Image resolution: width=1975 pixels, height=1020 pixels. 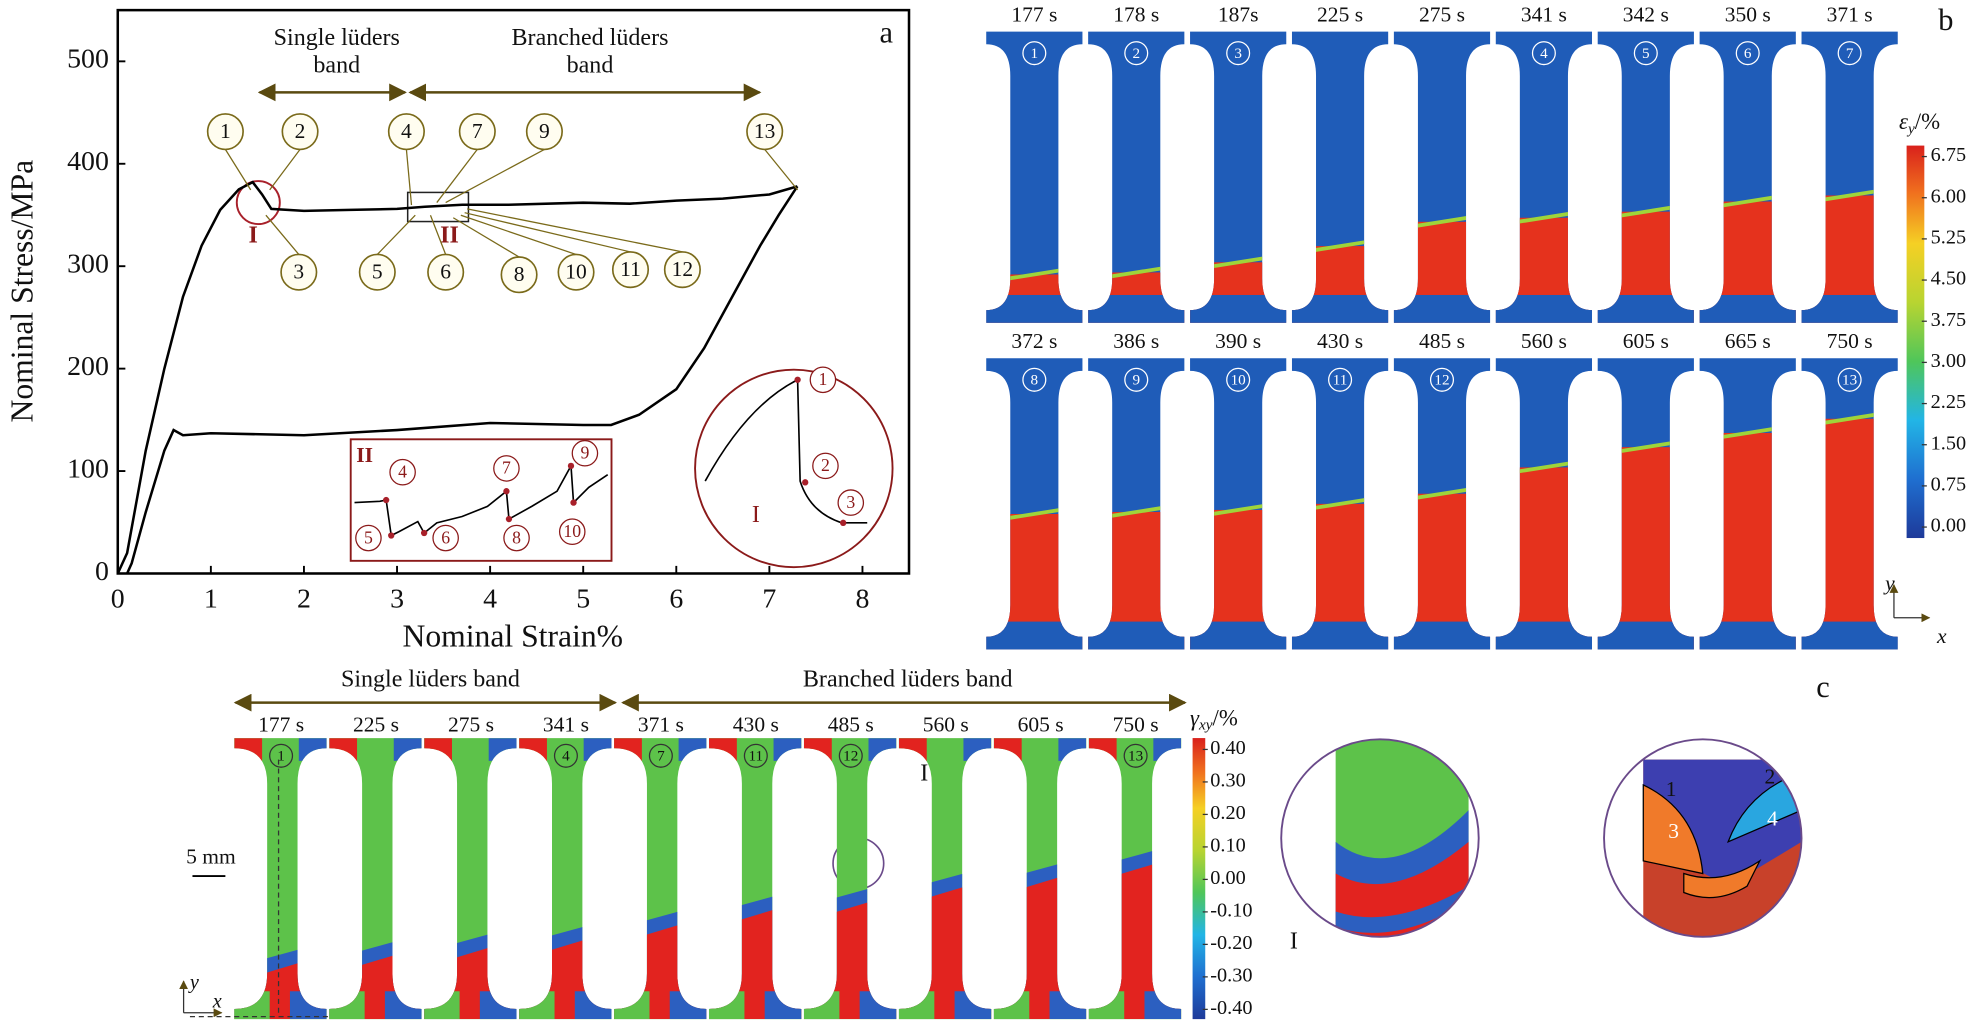 What do you see at coordinates (1703, 838) in the screenshot?
I see `schematic-circle` at bounding box center [1703, 838].